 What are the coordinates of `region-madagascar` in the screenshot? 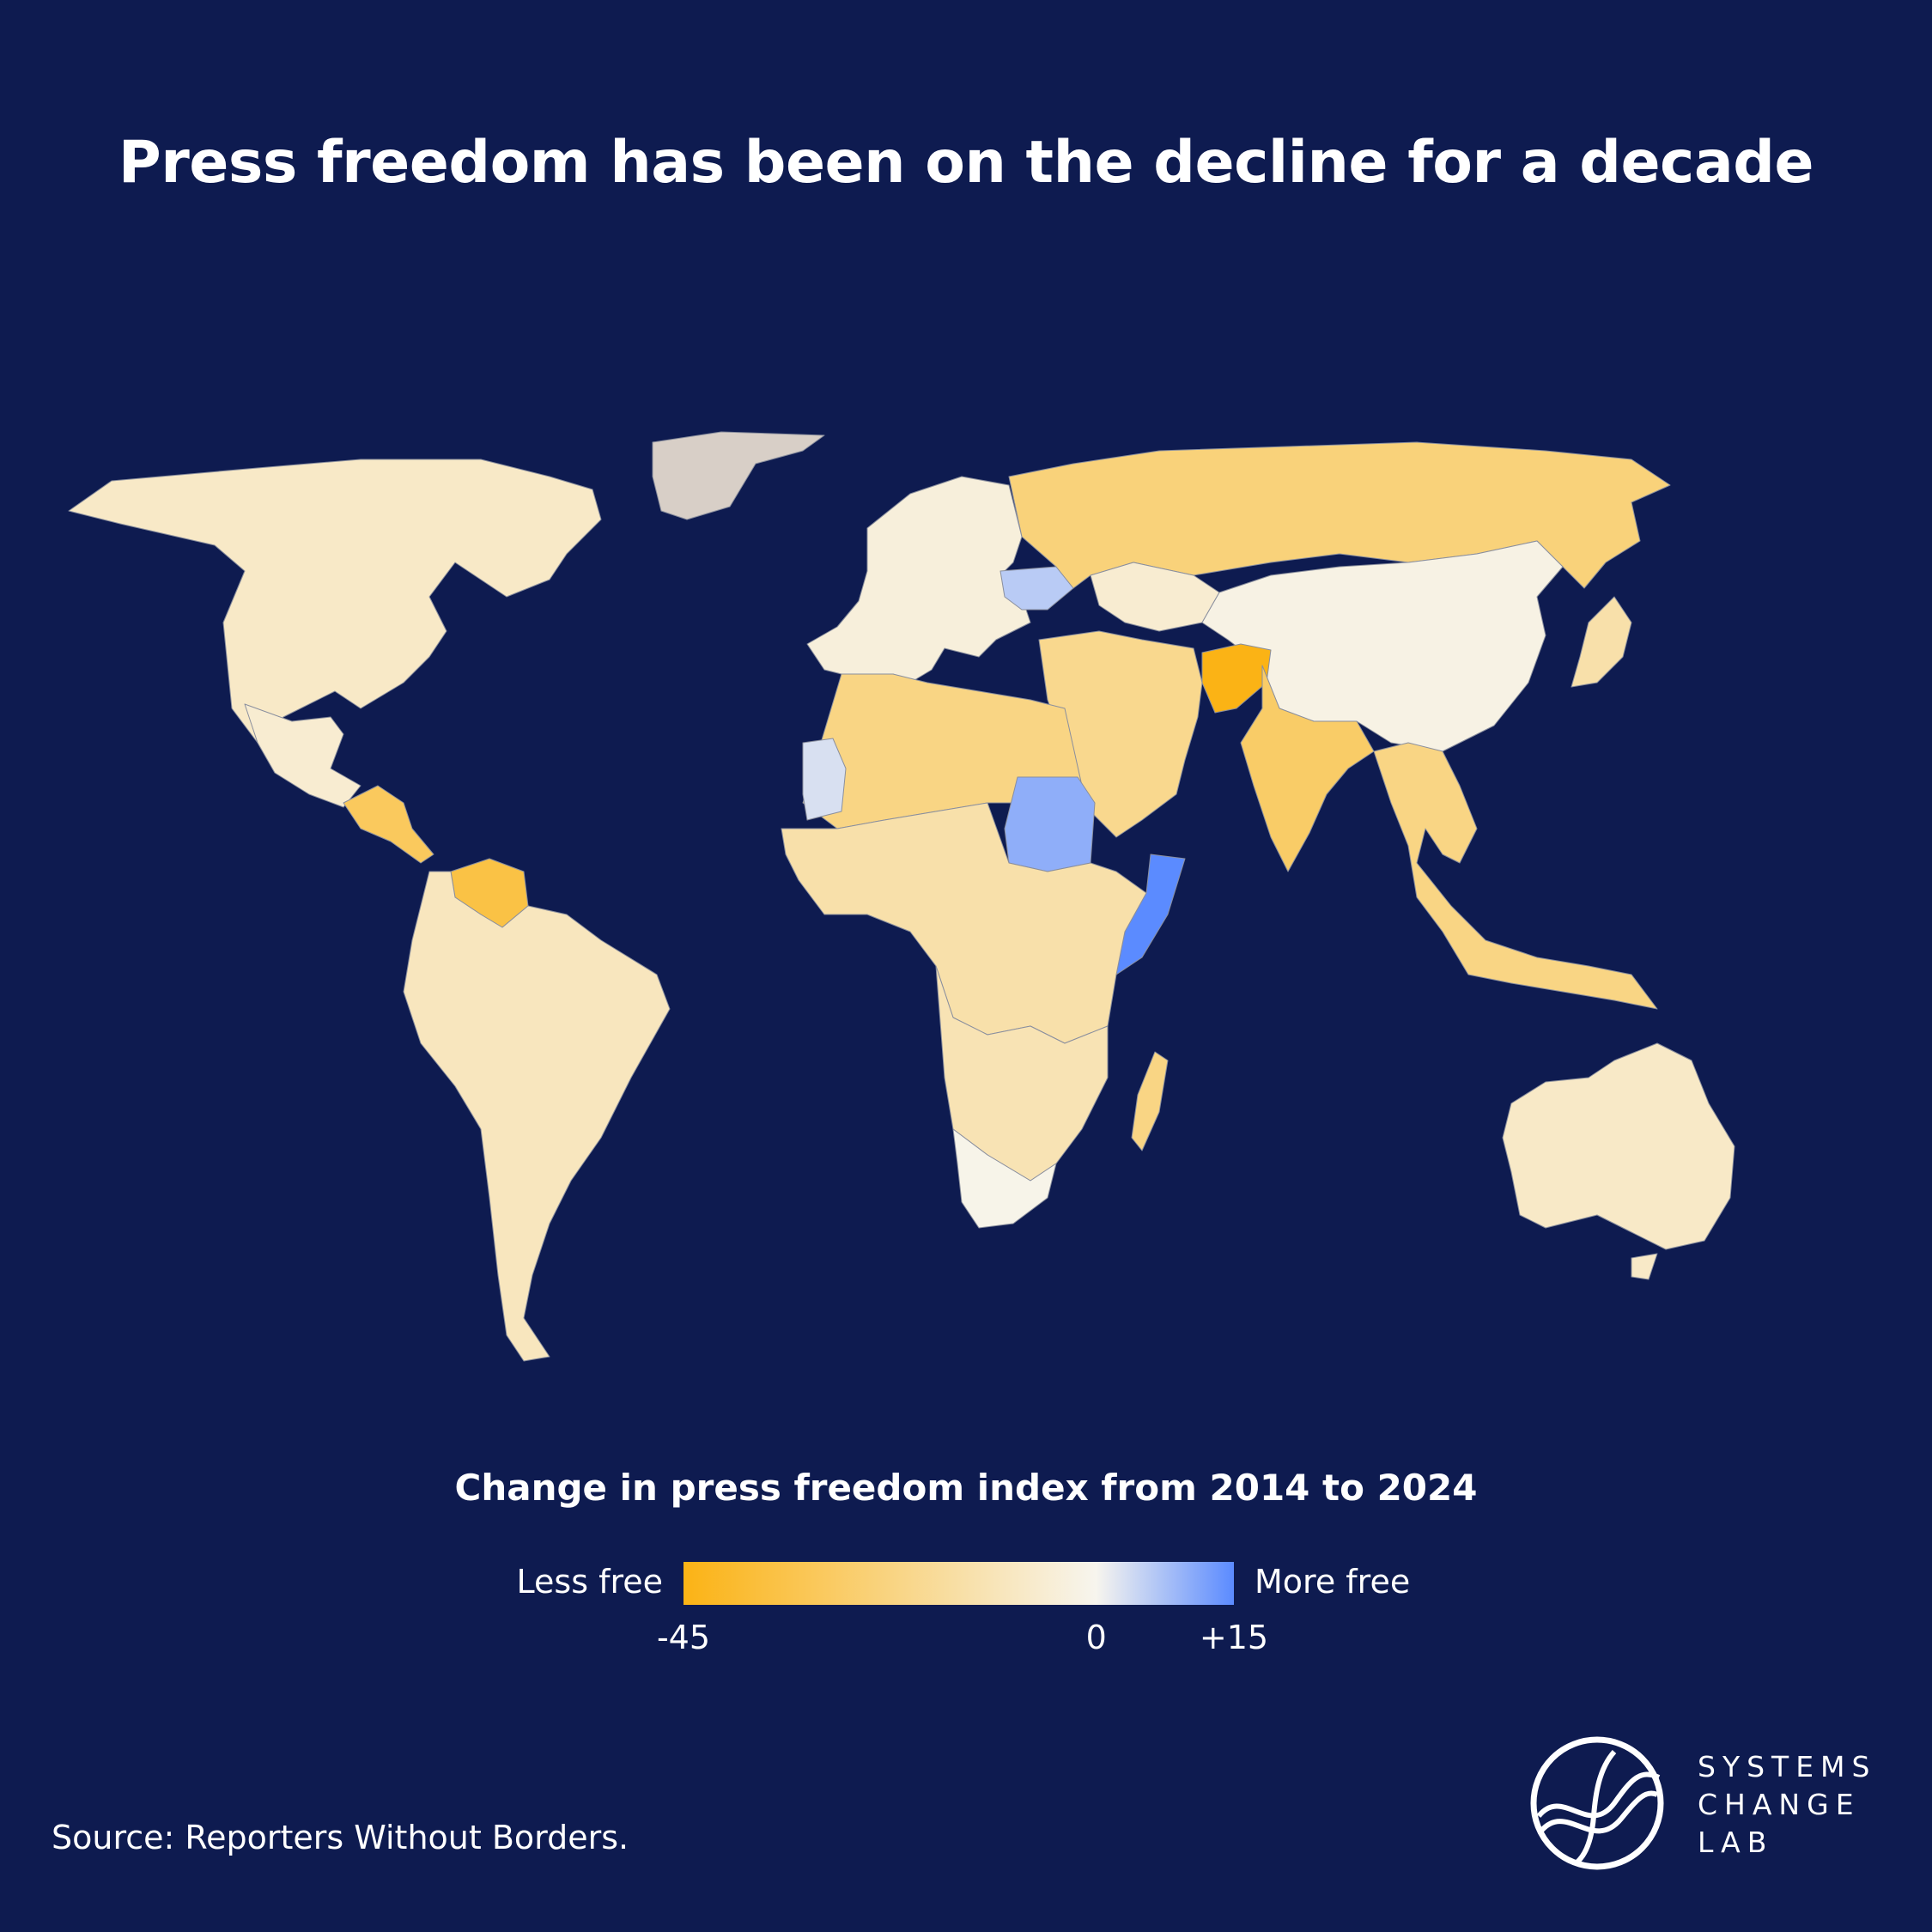 It's located at (1150, 1101).